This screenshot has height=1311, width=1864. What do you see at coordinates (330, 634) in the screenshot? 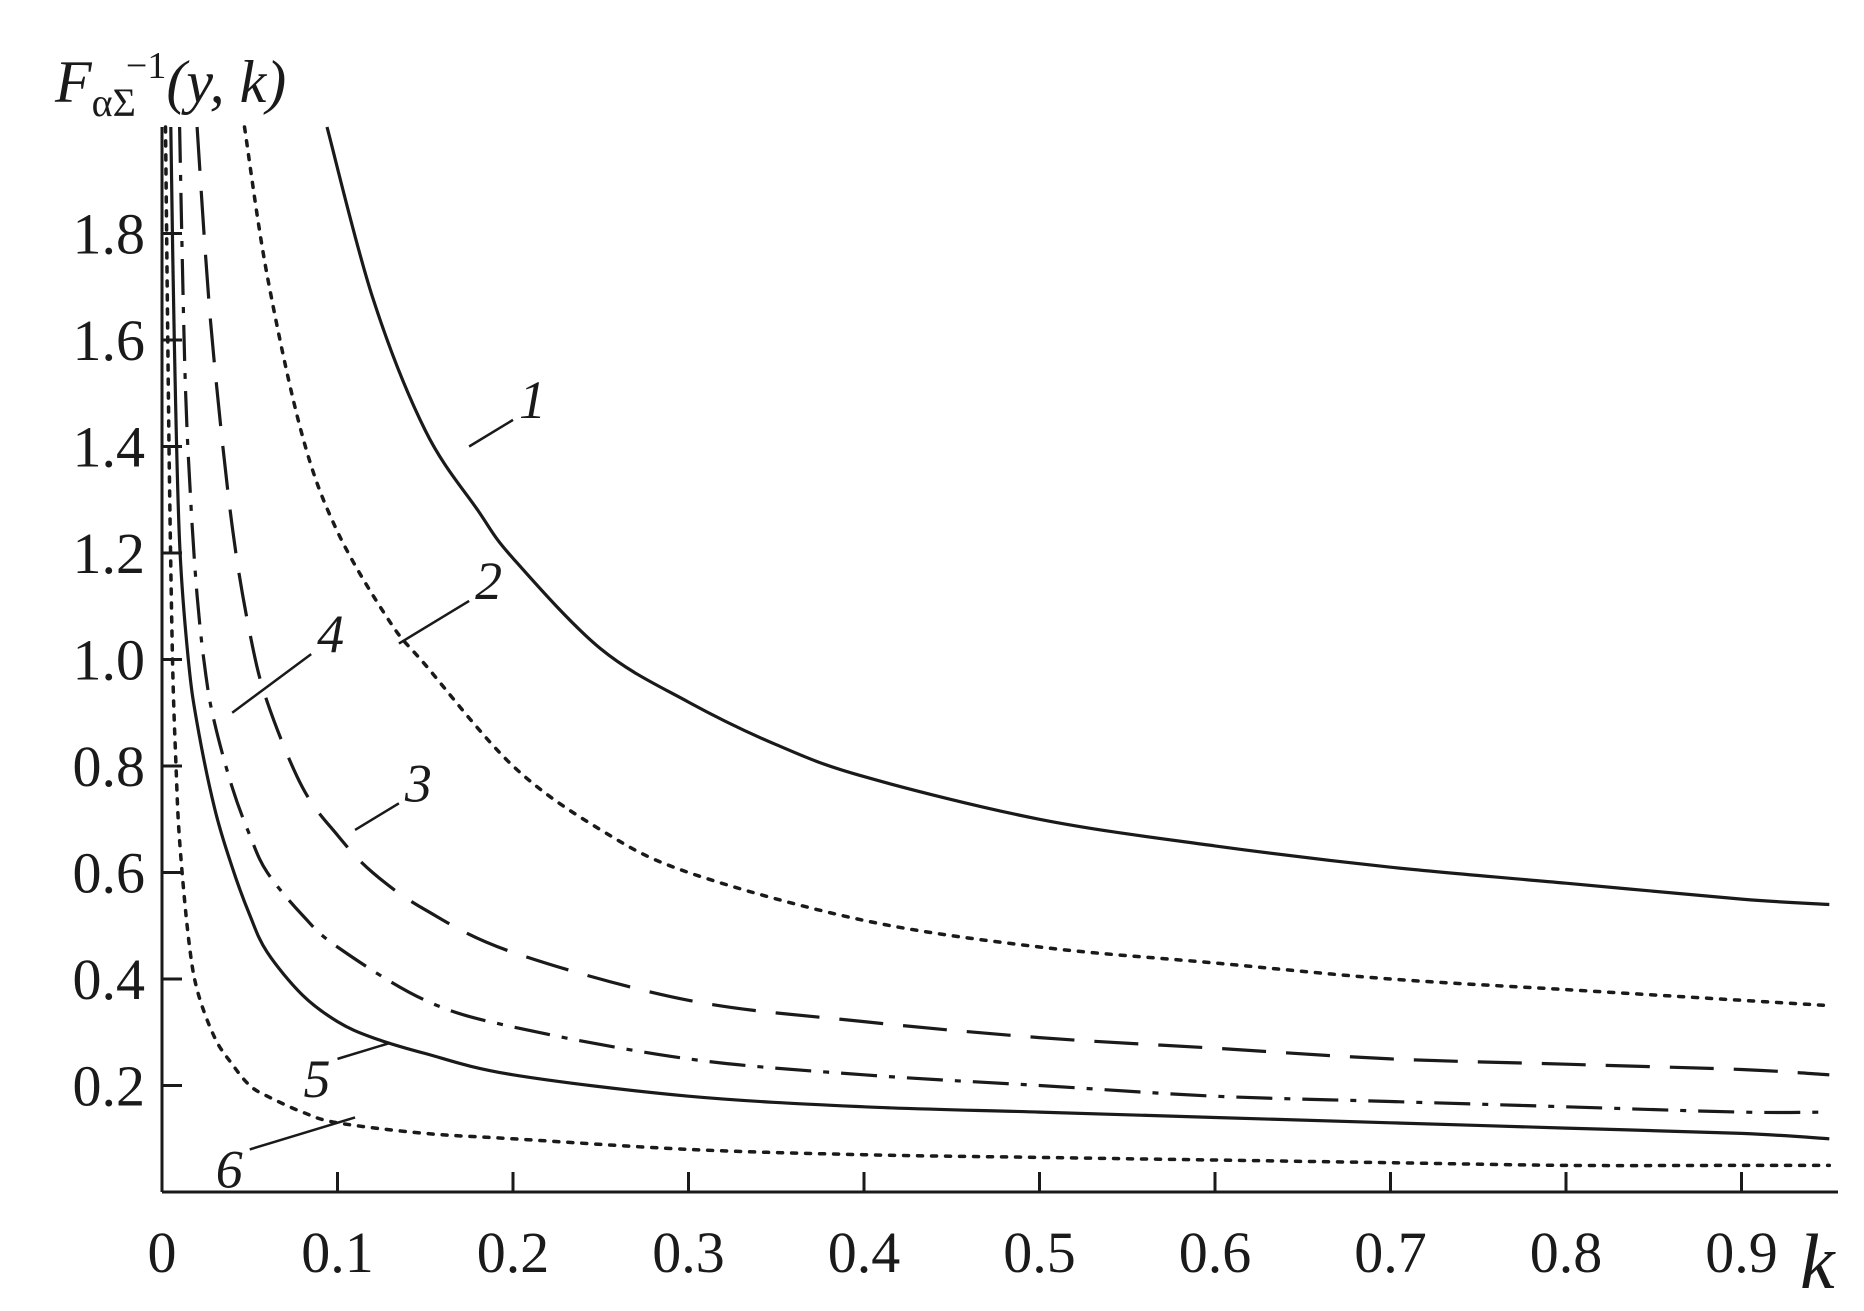
I see `curve-label-4: 4` at bounding box center [330, 634].